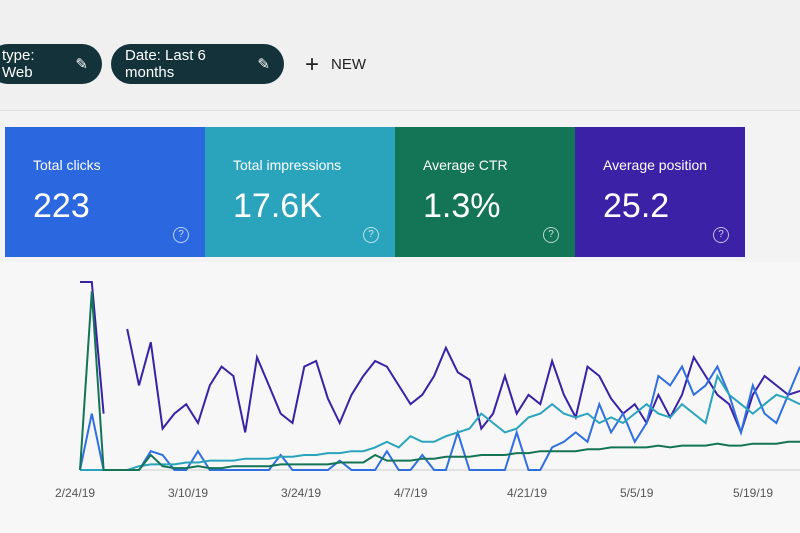 Image resolution: width=800 pixels, height=533 pixels. Describe the element at coordinates (637, 493) in the screenshot. I see `x-tick-label: 5/5/19` at that location.